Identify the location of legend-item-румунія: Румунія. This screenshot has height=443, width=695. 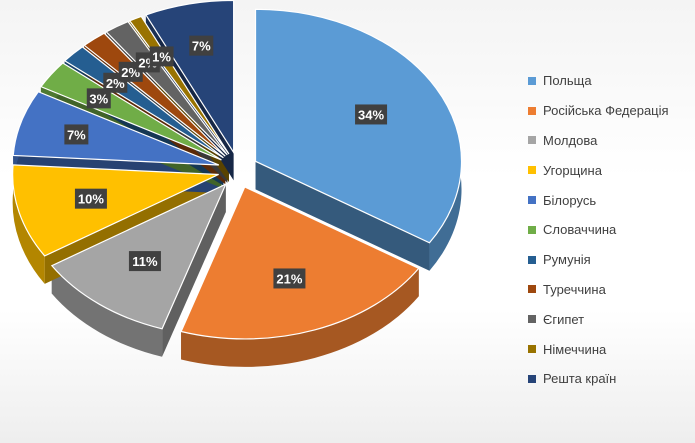
(598, 260).